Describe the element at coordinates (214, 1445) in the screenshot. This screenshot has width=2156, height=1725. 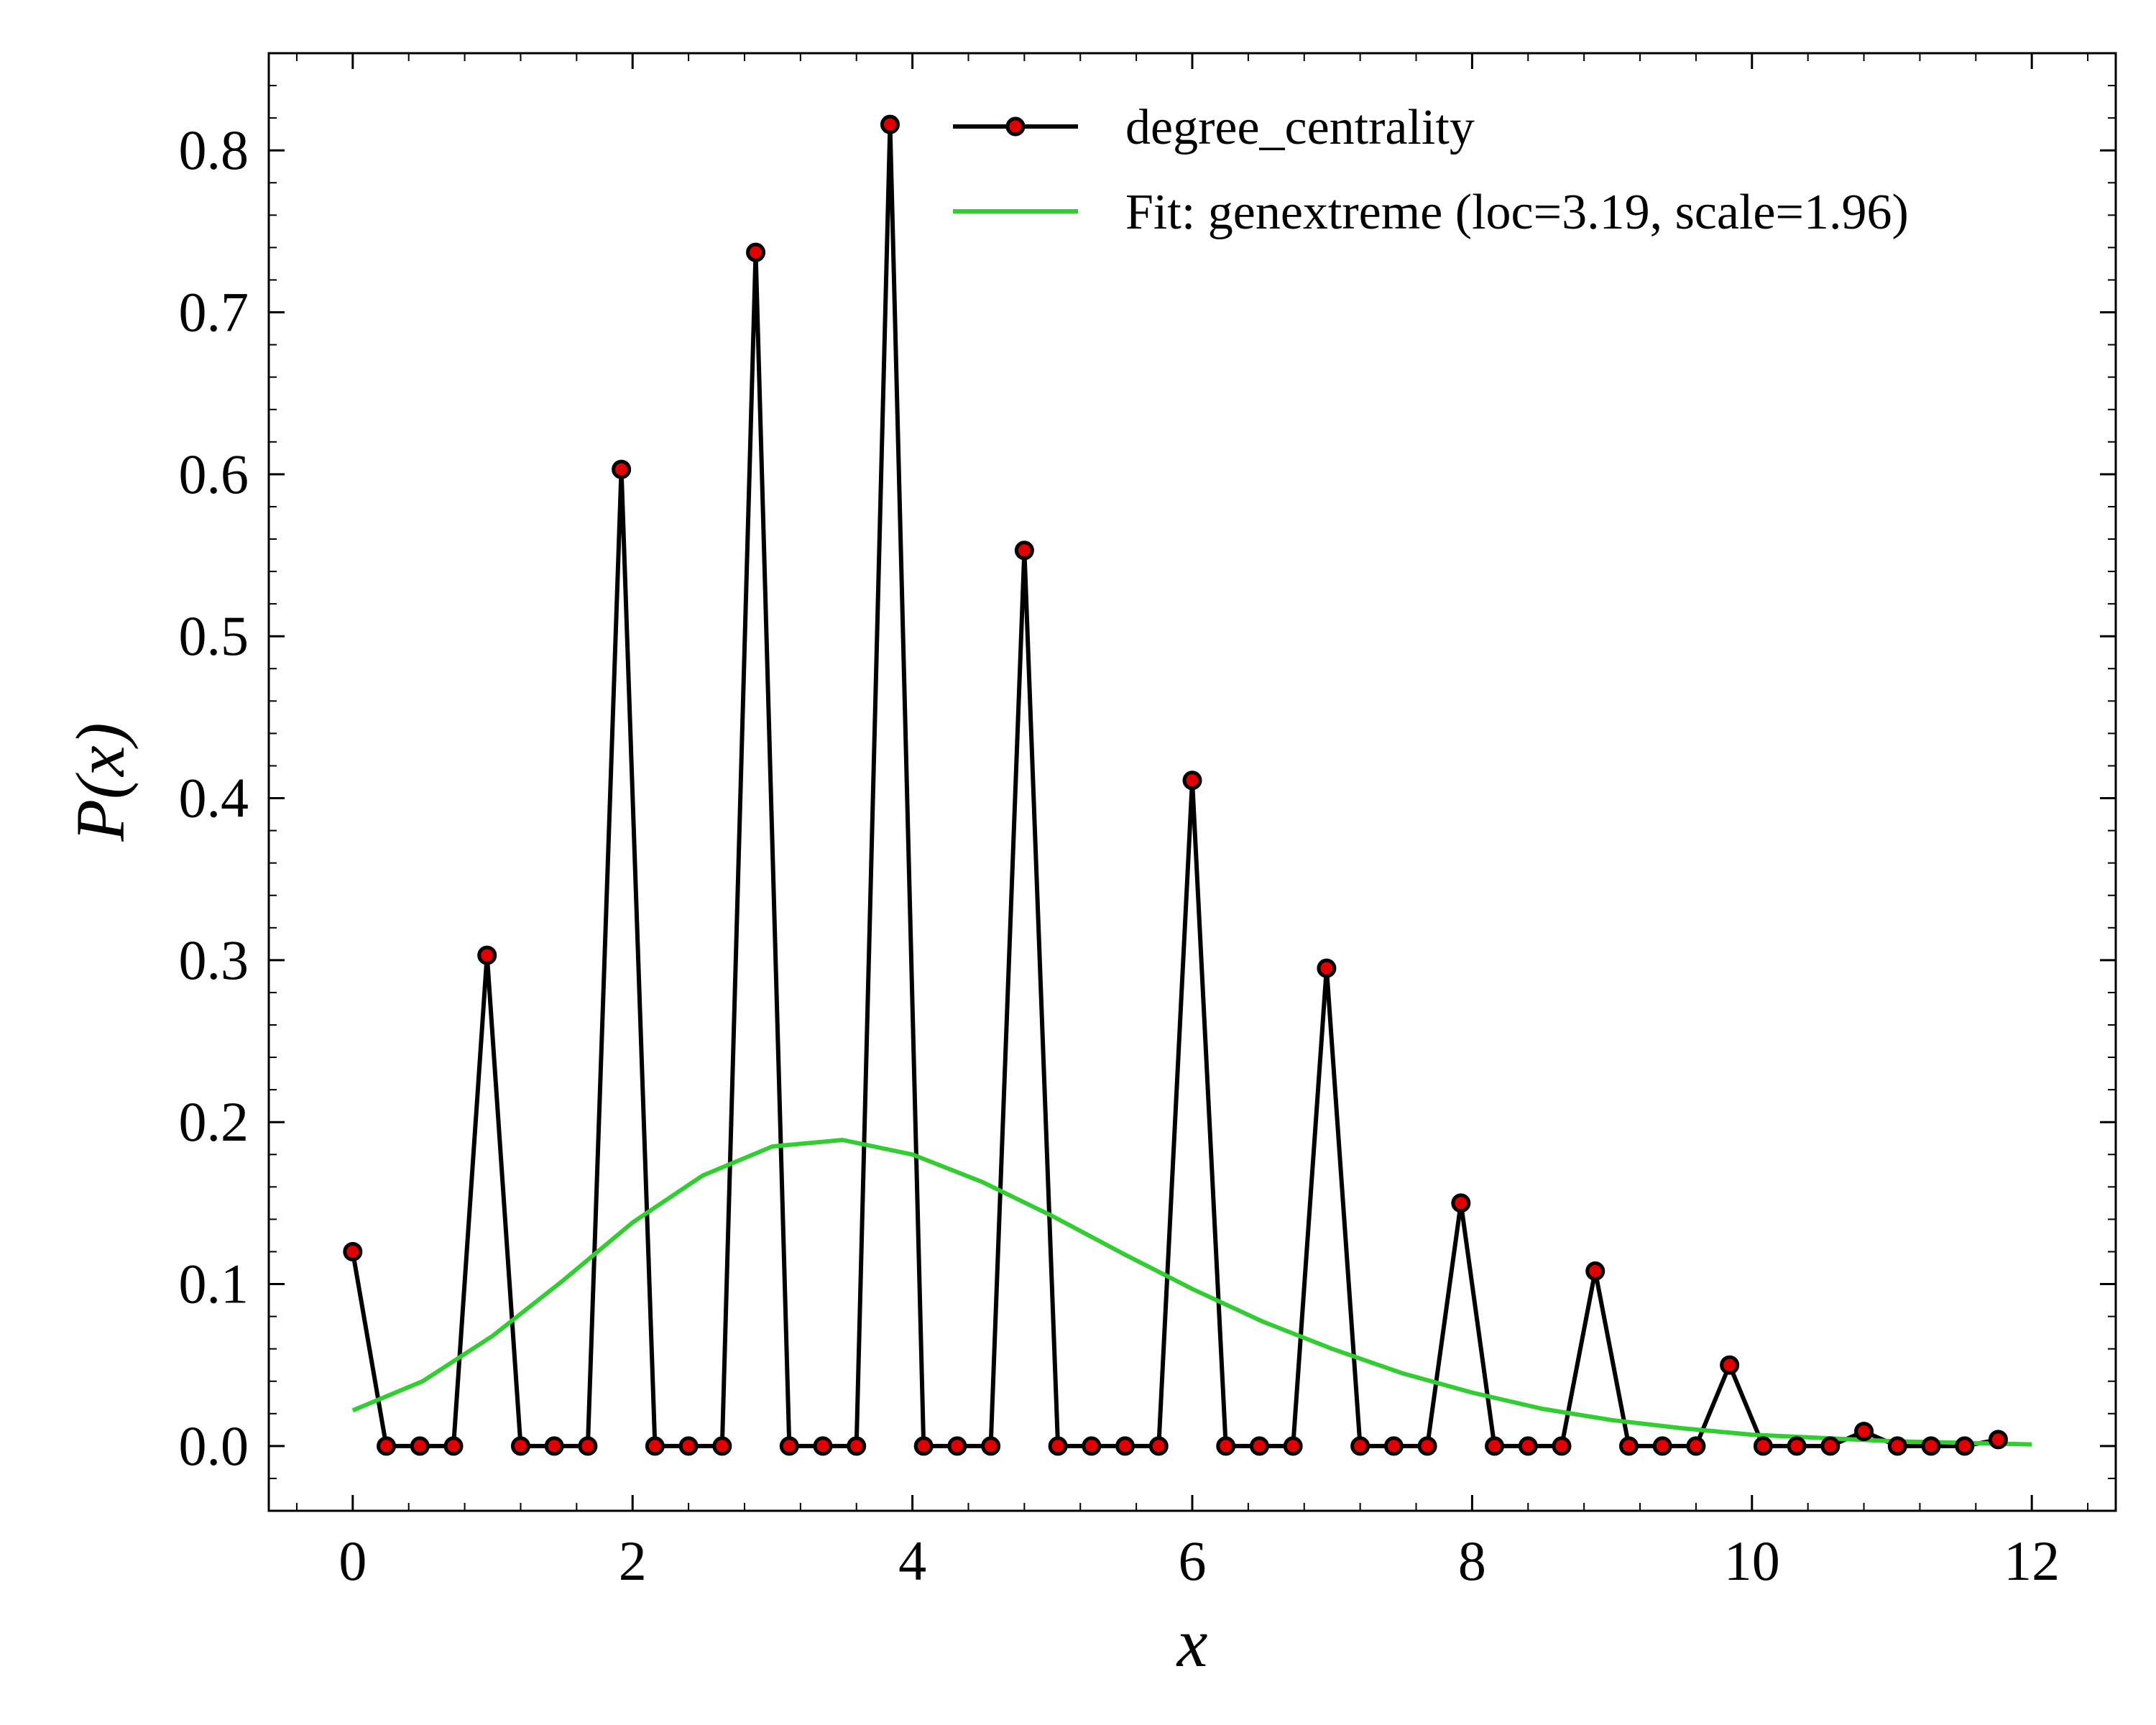
I see `y-tick-label: 0.0` at that location.